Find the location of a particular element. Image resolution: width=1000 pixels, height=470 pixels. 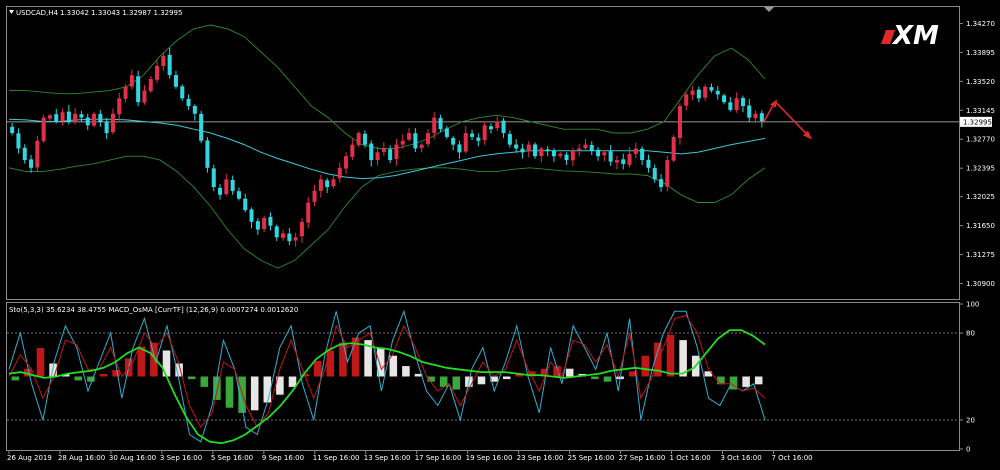

triangle-down-icon is located at coordinates (11, 12).